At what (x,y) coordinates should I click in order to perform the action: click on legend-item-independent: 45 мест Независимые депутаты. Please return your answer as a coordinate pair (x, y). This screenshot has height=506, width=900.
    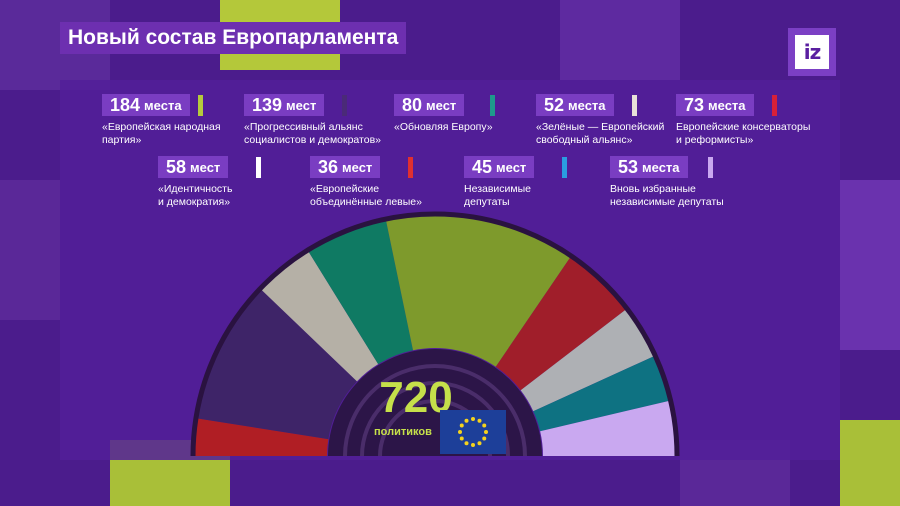
    Looking at the image, I should click on (515, 182).